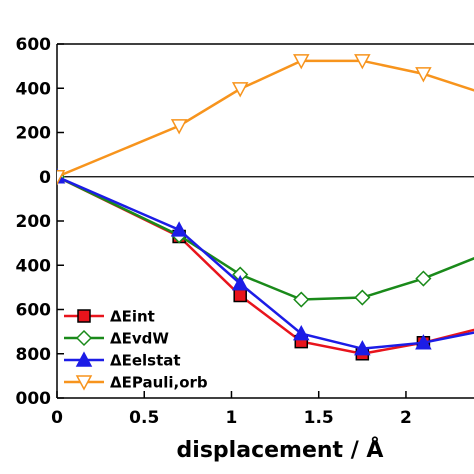  What do you see at coordinates (232, 418) in the screenshot?
I see `x-tick-label: 1` at bounding box center [232, 418].